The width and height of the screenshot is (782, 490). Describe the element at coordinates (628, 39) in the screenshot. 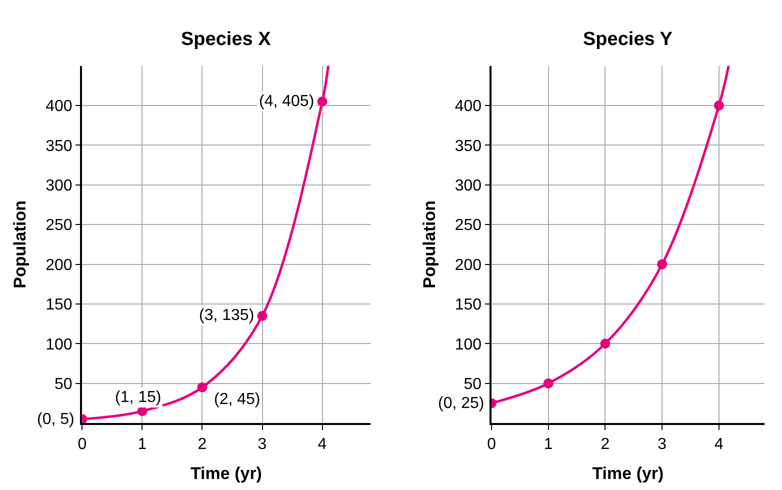

I see `chart-title: Species Y` at that location.